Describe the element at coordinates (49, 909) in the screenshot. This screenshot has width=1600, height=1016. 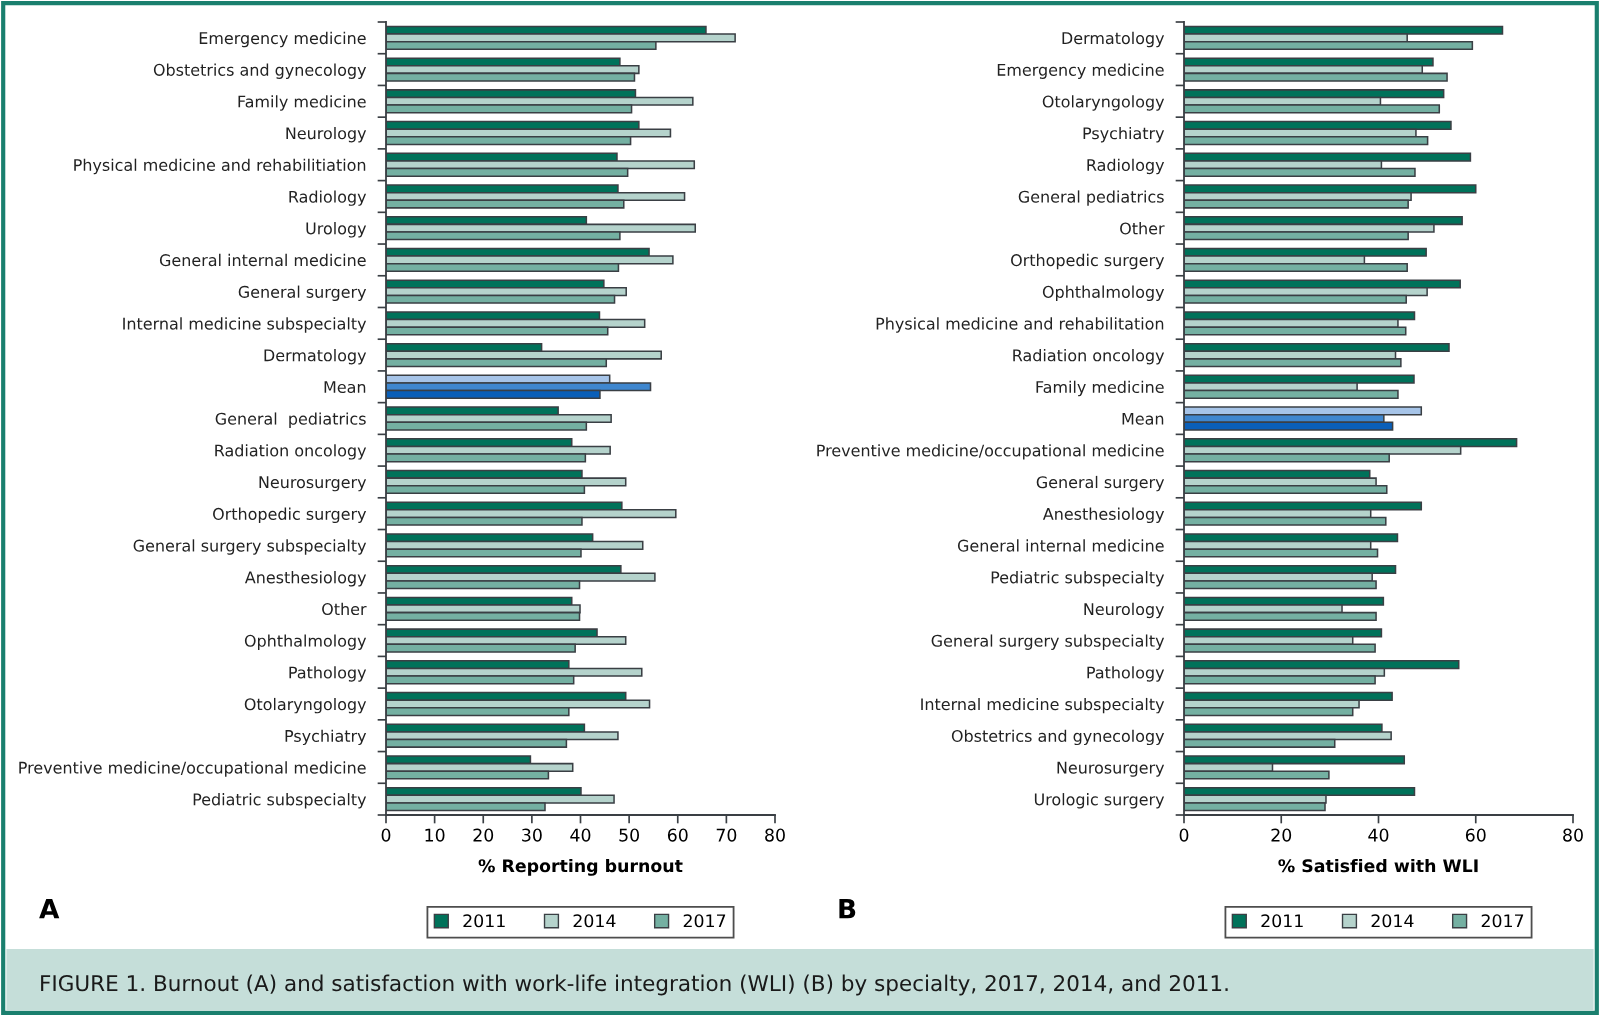
I see `text: A` at that location.